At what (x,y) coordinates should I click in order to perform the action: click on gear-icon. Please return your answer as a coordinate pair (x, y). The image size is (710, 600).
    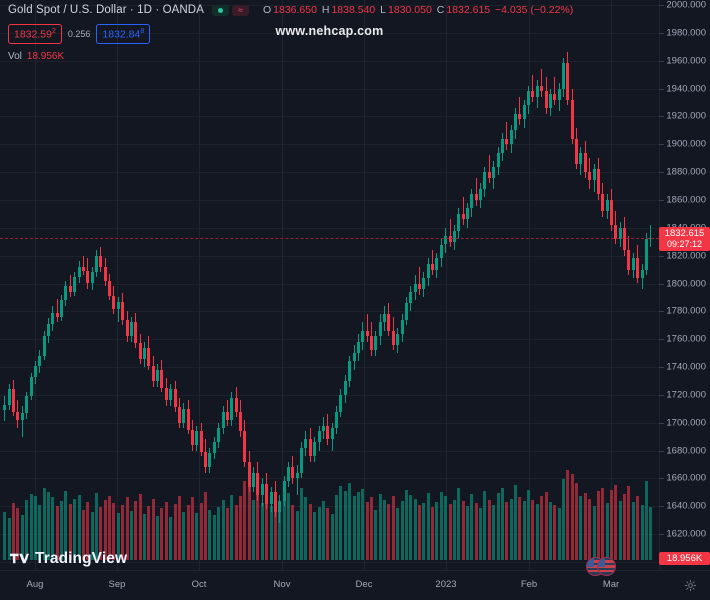
    Looking at the image, I should click on (690, 585).